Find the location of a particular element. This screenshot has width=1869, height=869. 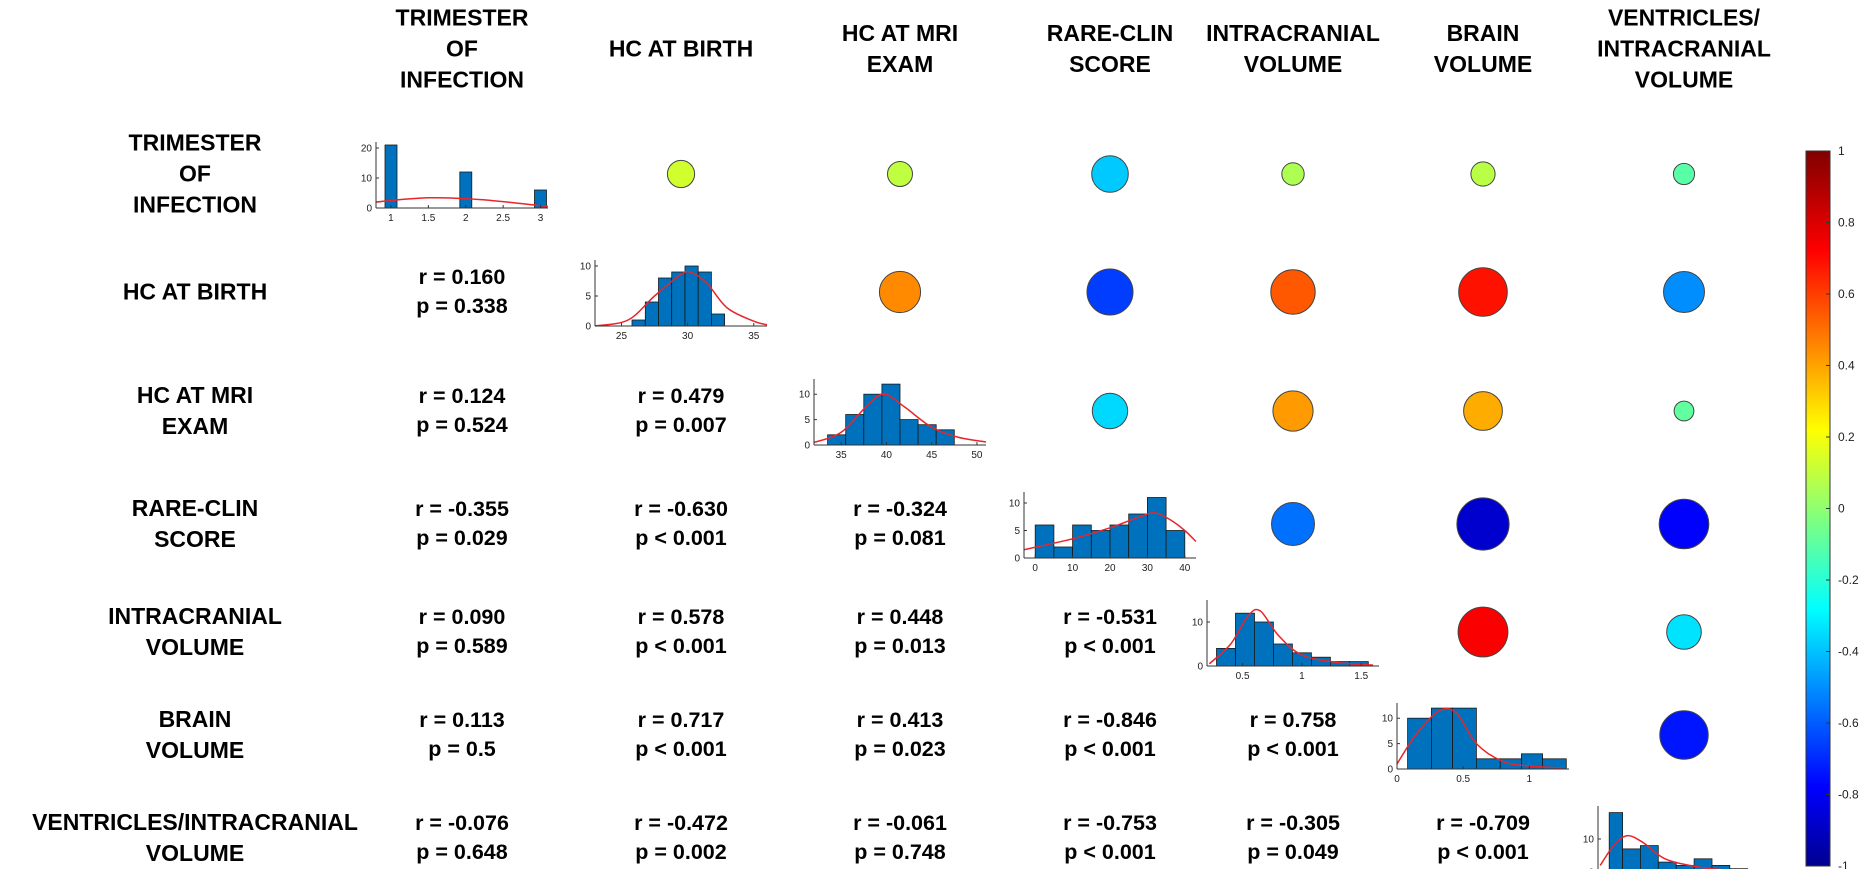

correlation-cell: r = -0.709 p < 0.001 is located at coordinates (1483, 838).